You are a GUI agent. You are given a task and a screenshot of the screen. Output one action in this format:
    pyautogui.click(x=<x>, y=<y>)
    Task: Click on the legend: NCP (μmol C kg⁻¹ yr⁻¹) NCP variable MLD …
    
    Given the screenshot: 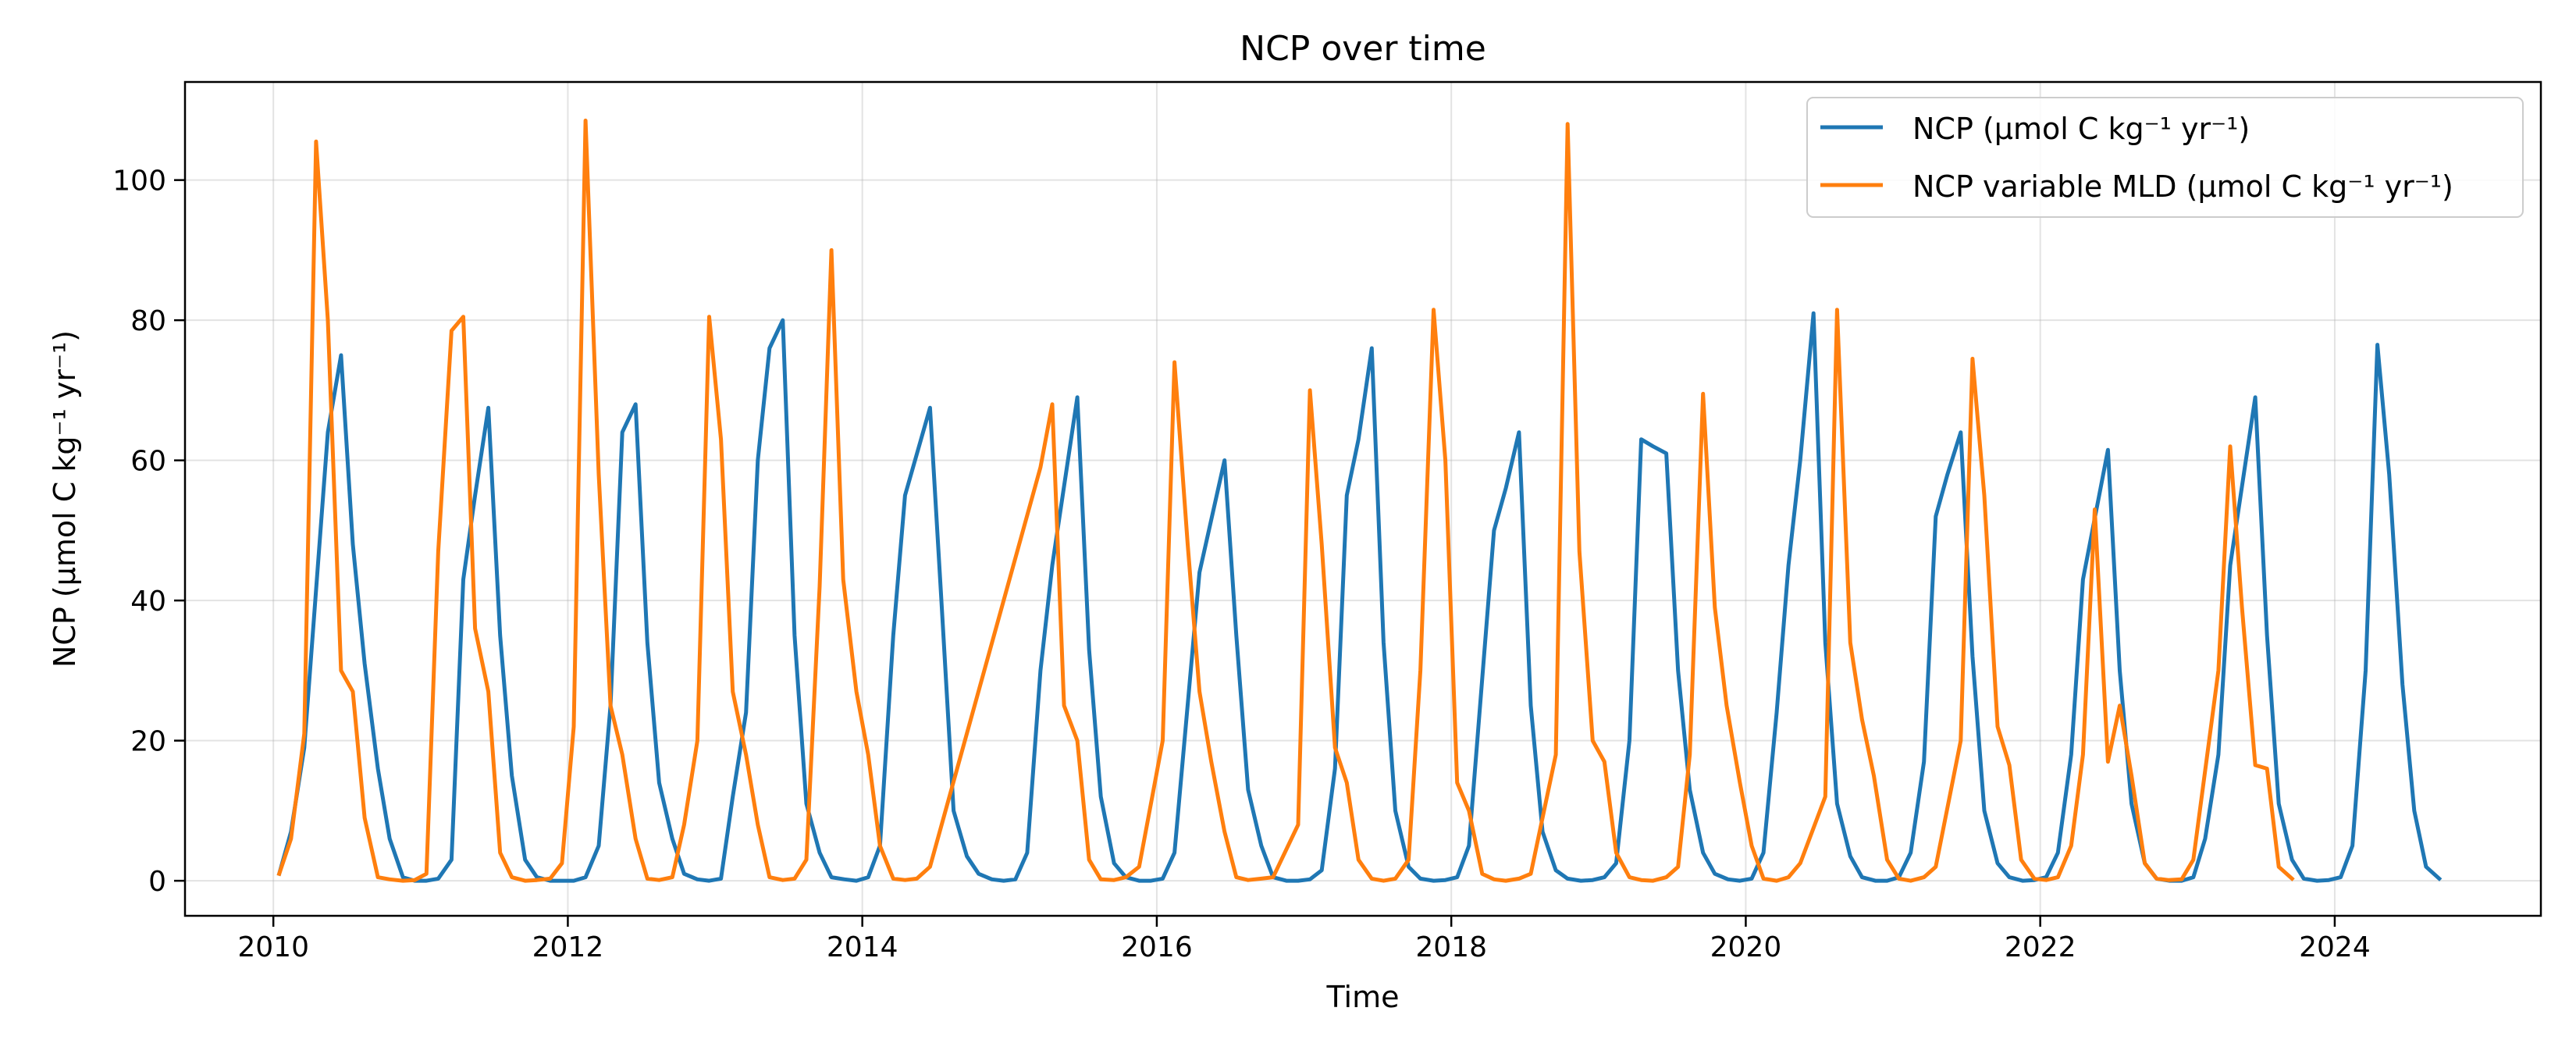 What is the action you would take?
    pyautogui.click(x=2165, y=157)
    